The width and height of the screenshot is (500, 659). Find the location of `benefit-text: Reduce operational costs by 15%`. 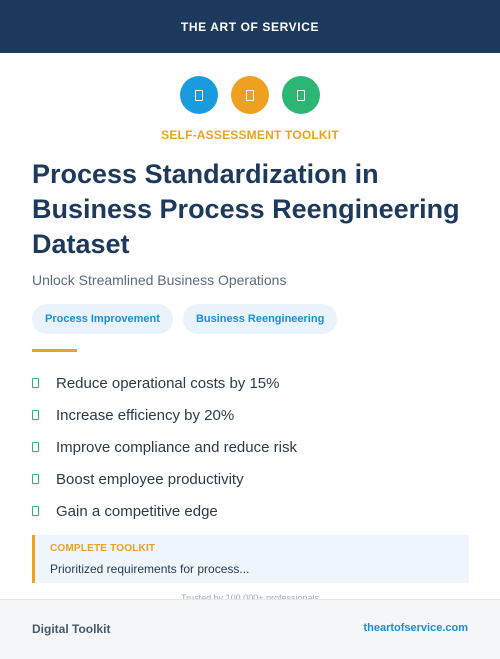

benefit-text: Reduce operational costs by 15% is located at coordinates (168, 383).